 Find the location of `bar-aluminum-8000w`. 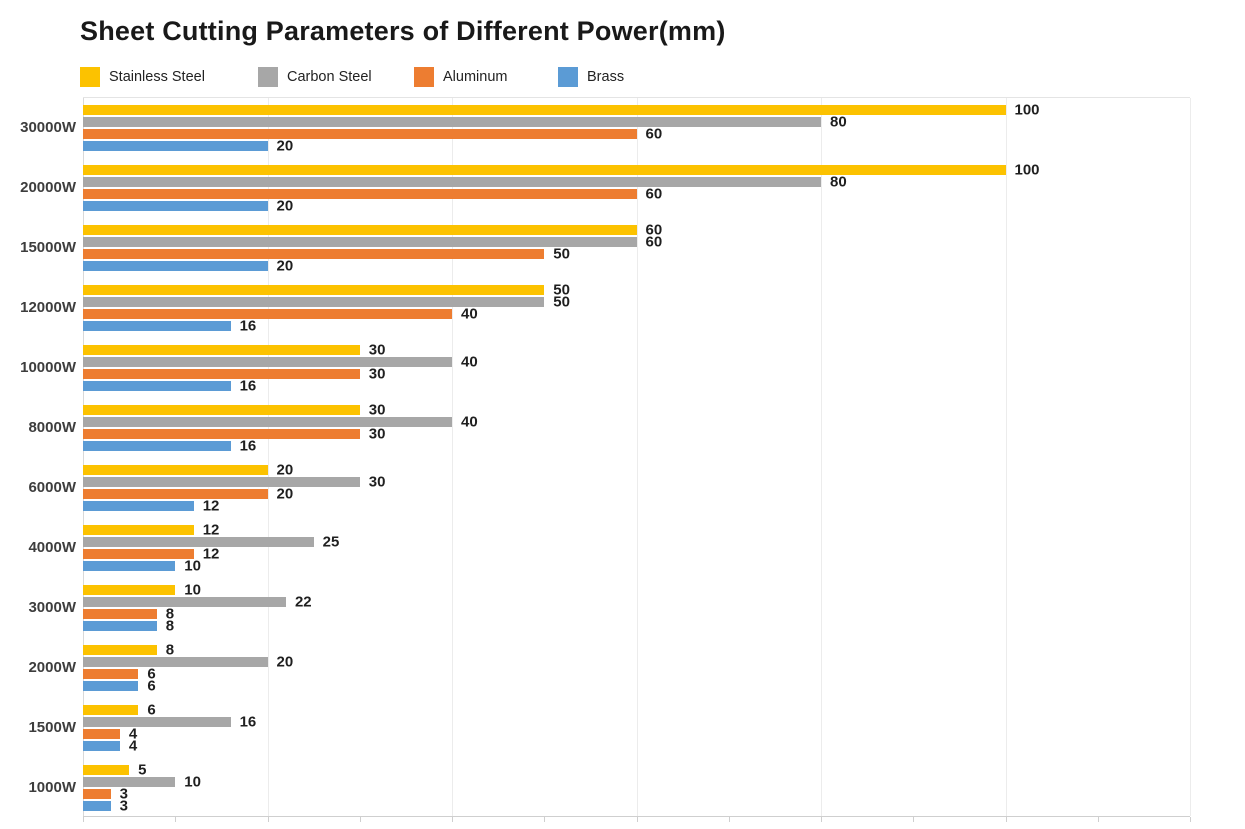

bar-aluminum-8000w is located at coordinates (221, 434).